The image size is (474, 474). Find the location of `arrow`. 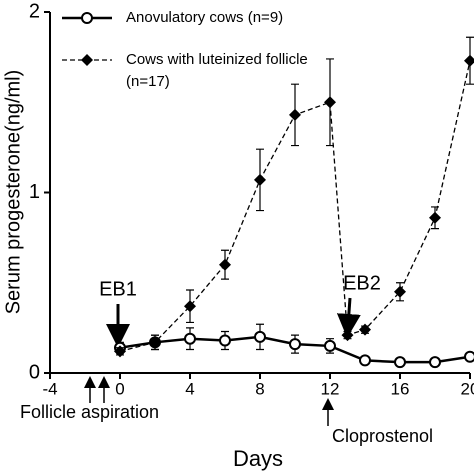

arrow is located at coordinates (348, 317).